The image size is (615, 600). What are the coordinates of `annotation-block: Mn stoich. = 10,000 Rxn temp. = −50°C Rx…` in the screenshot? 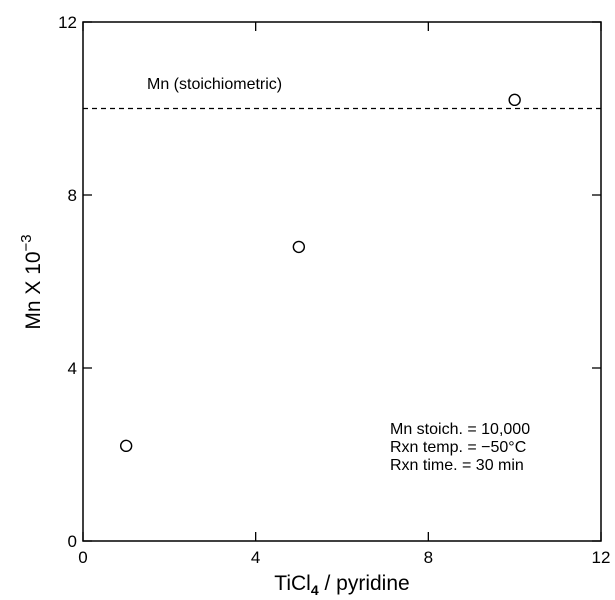 It's located at (460, 447).